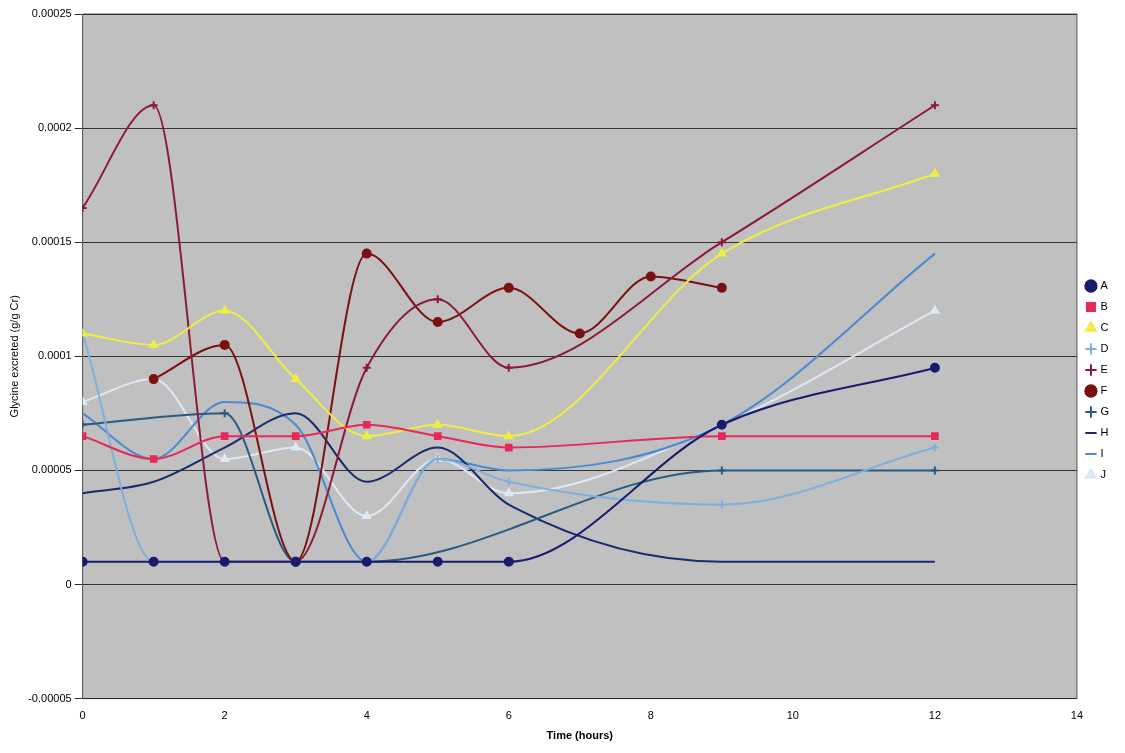 This screenshot has height=753, width=1125. I want to click on x-tick-label: 6, so click(508, 715).